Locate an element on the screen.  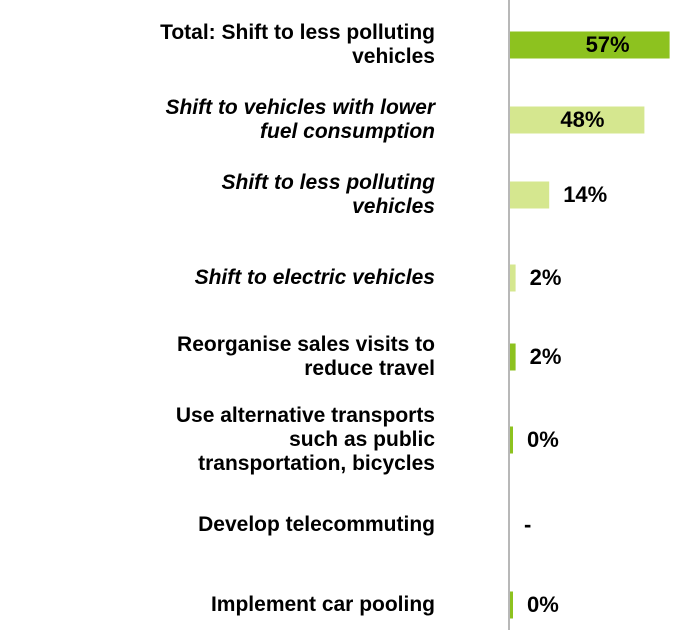
category-label: Develop telecommuting is located at coordinates (316, 524).